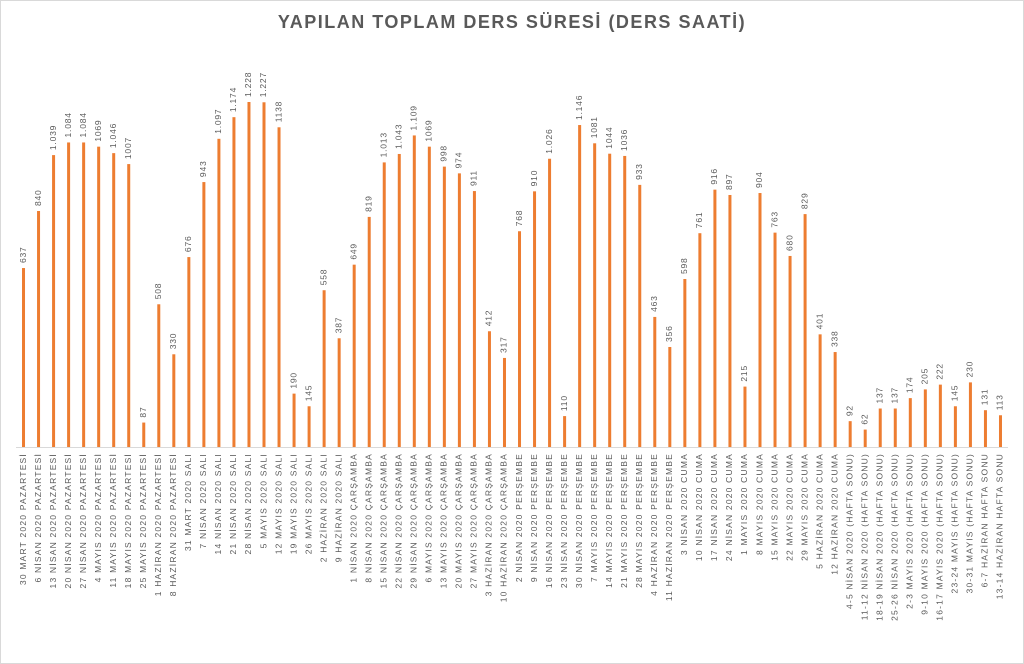  I want to click on x-tick-label: 2 HAZİRAN 2020 SALI, so click(323, 507).